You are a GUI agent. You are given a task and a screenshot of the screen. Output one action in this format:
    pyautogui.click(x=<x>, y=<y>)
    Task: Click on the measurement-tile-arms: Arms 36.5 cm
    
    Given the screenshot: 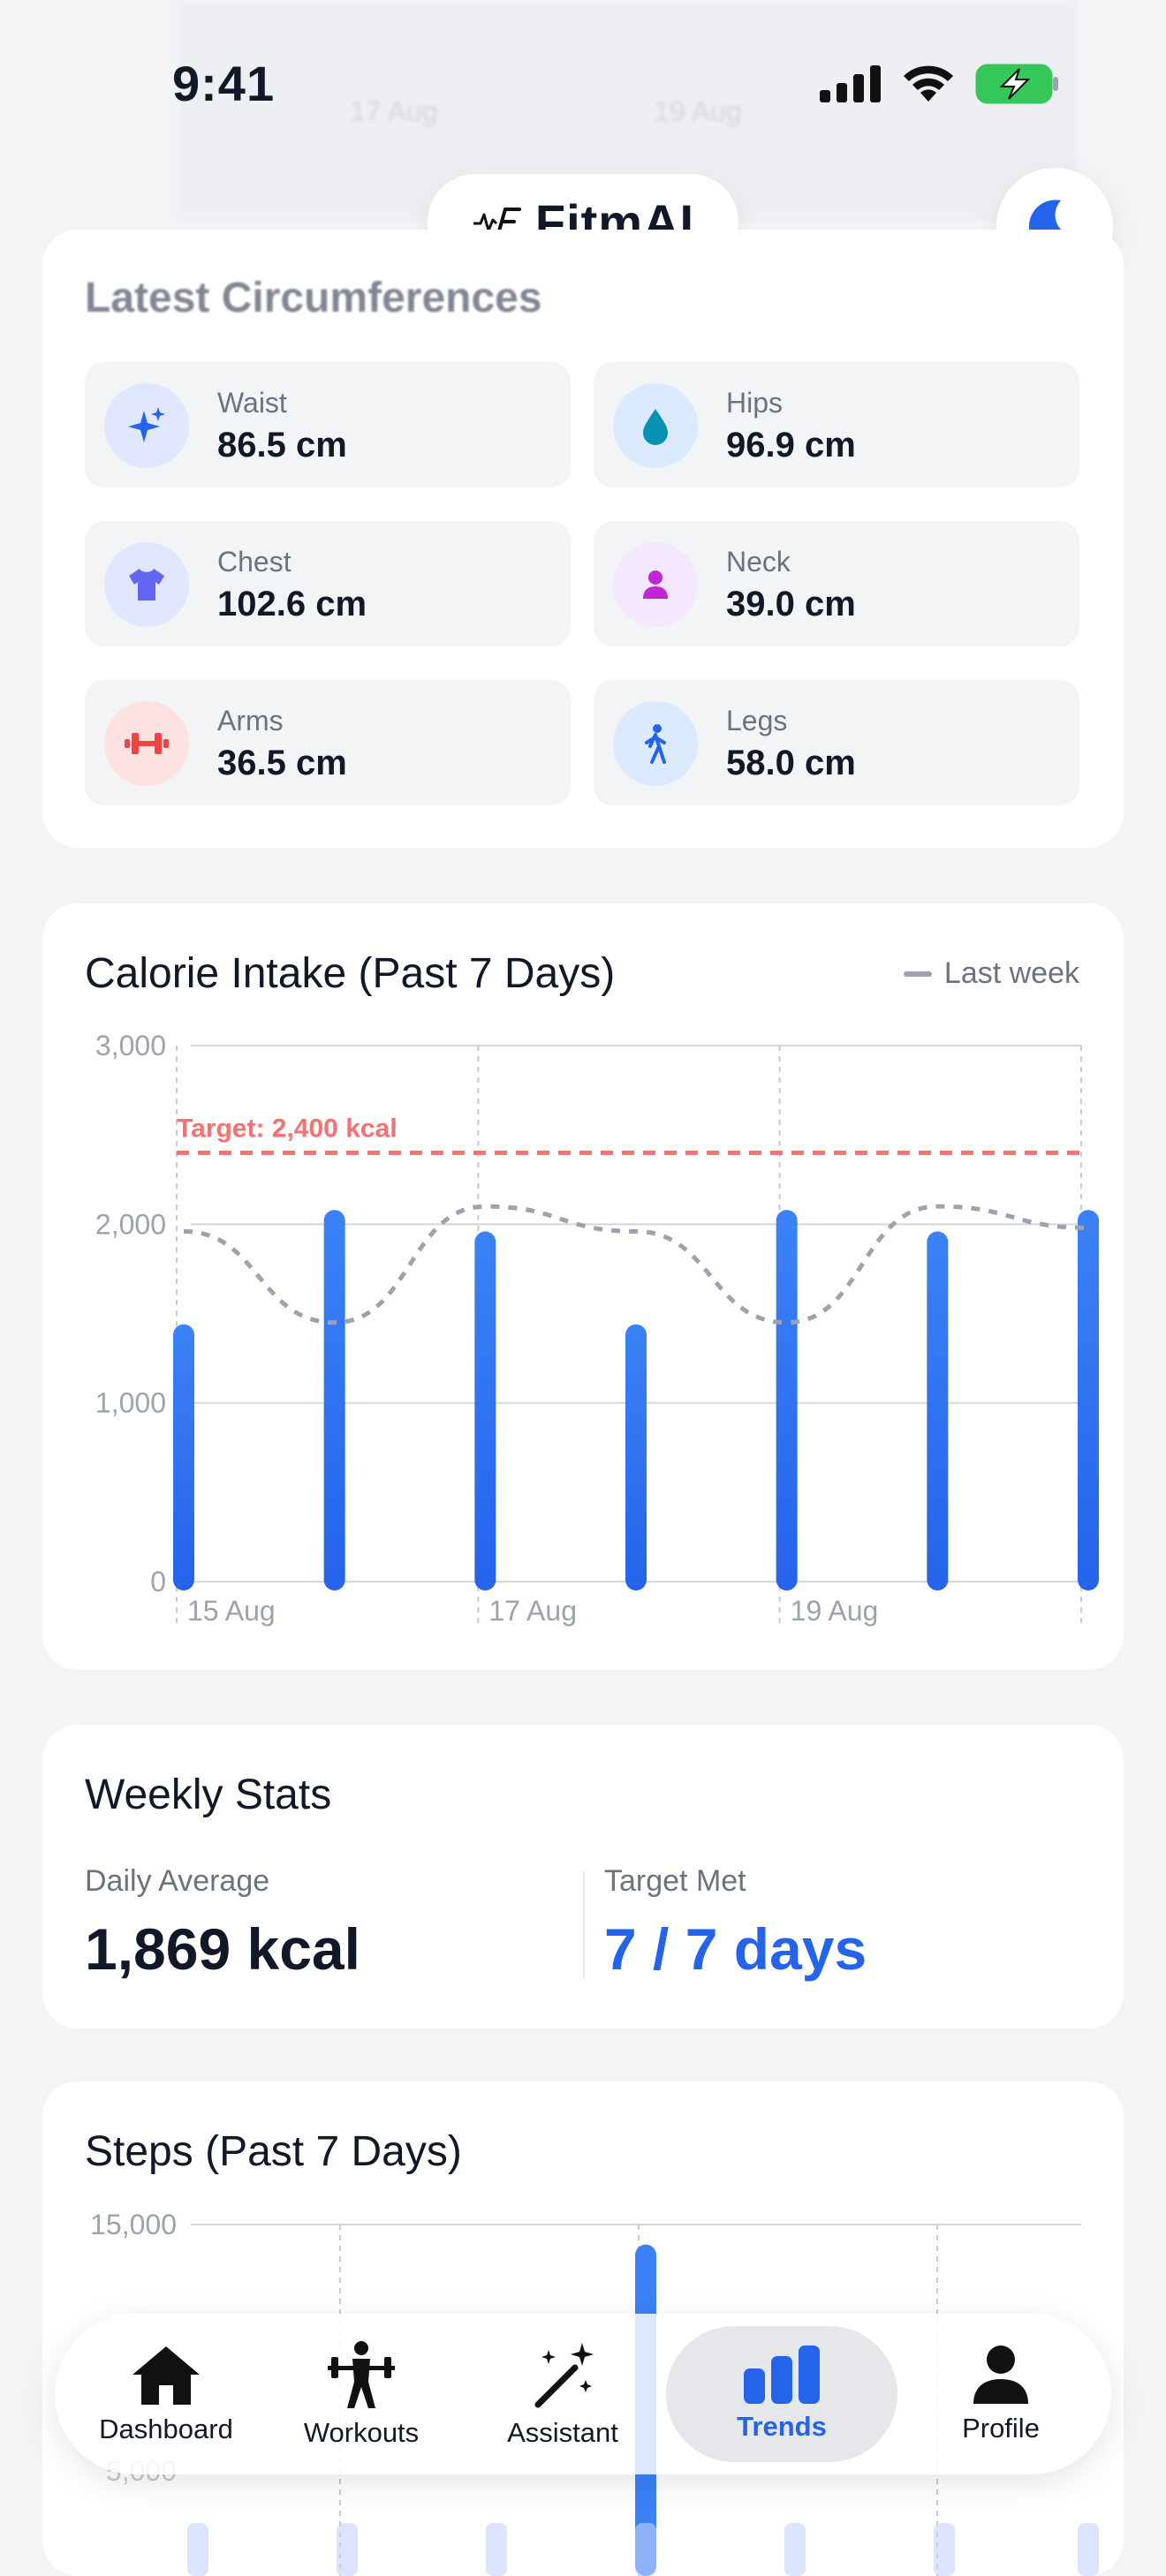 What is the action you would take?
    pyautogui.click(x=328, y=742)
    